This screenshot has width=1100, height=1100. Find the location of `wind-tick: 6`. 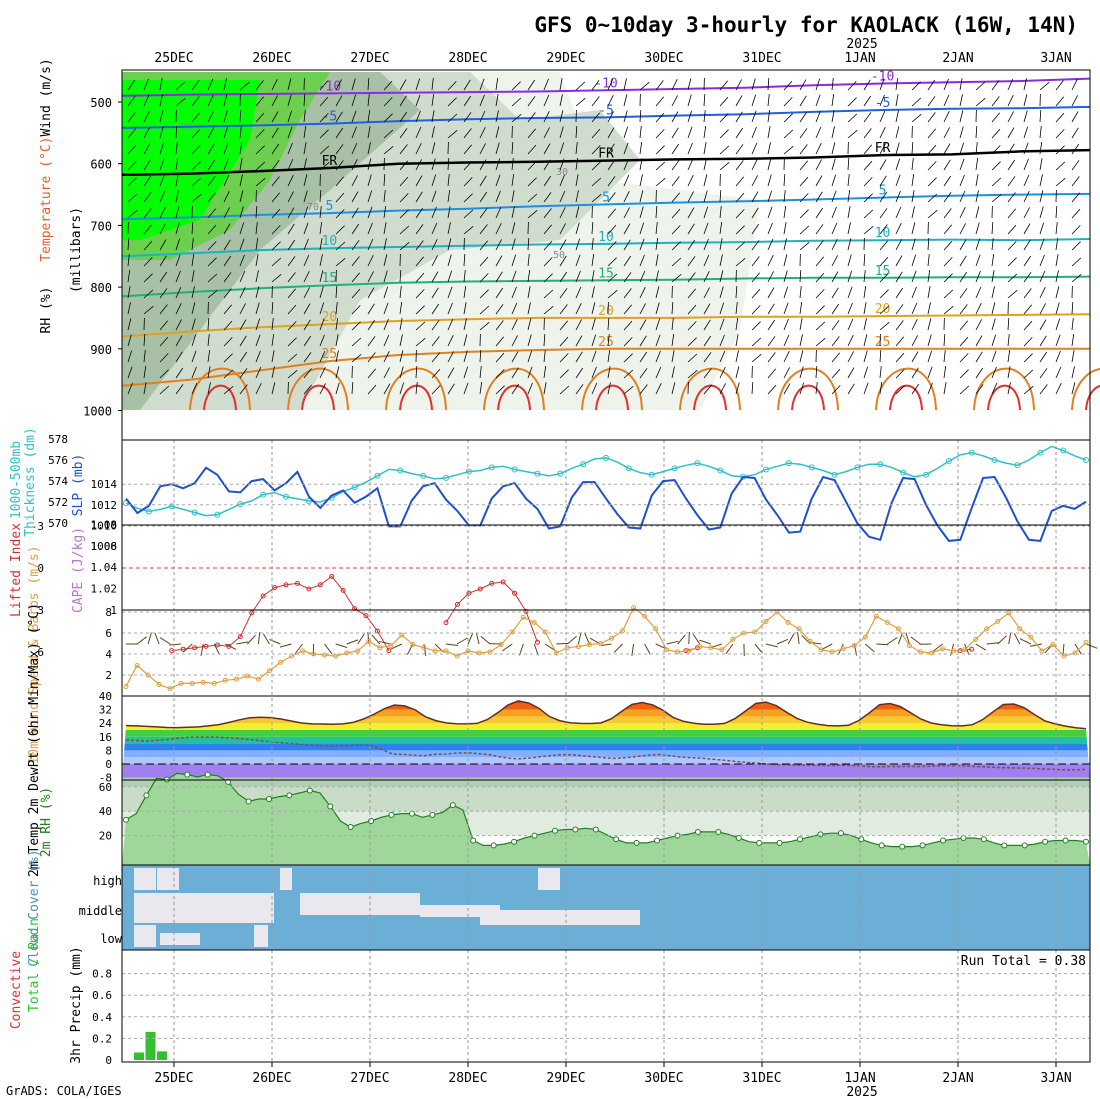

wind-tick: 6 is located at coordinates (108, 633).